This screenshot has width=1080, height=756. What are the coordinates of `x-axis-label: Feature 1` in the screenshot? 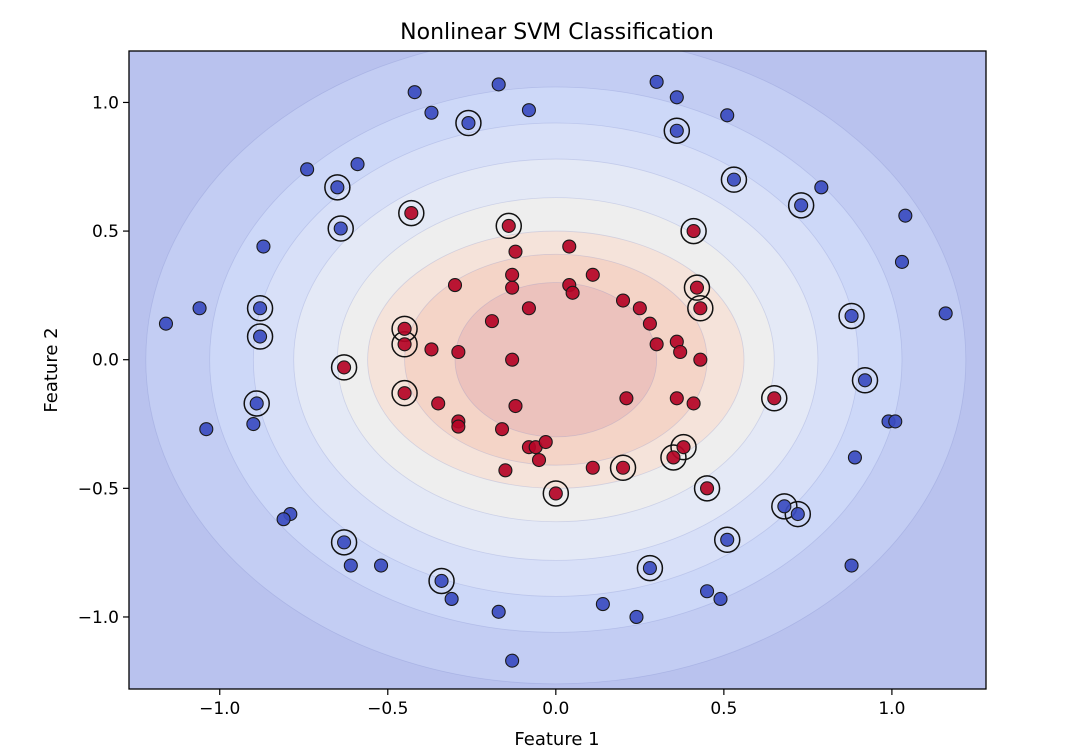 It's located at (556, 739).